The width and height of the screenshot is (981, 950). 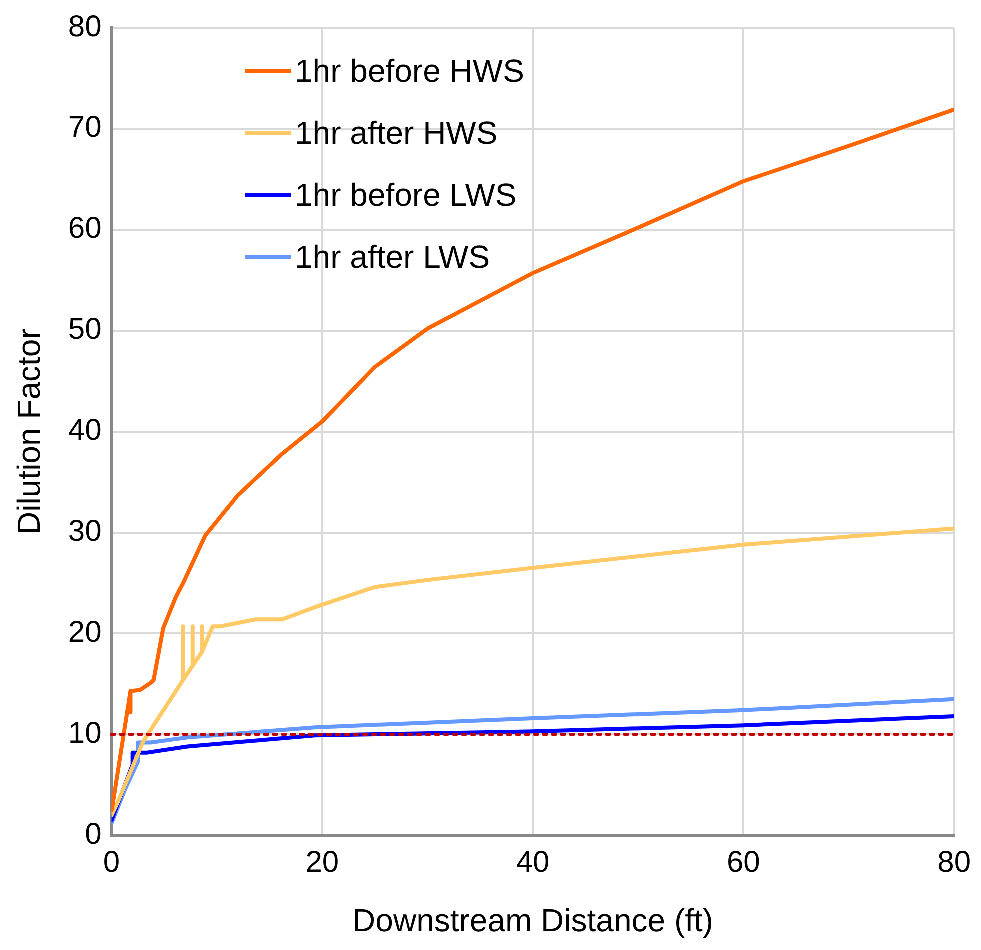 I want to click on legend-label: 1hr before LWS, so click(x=406, y=195).